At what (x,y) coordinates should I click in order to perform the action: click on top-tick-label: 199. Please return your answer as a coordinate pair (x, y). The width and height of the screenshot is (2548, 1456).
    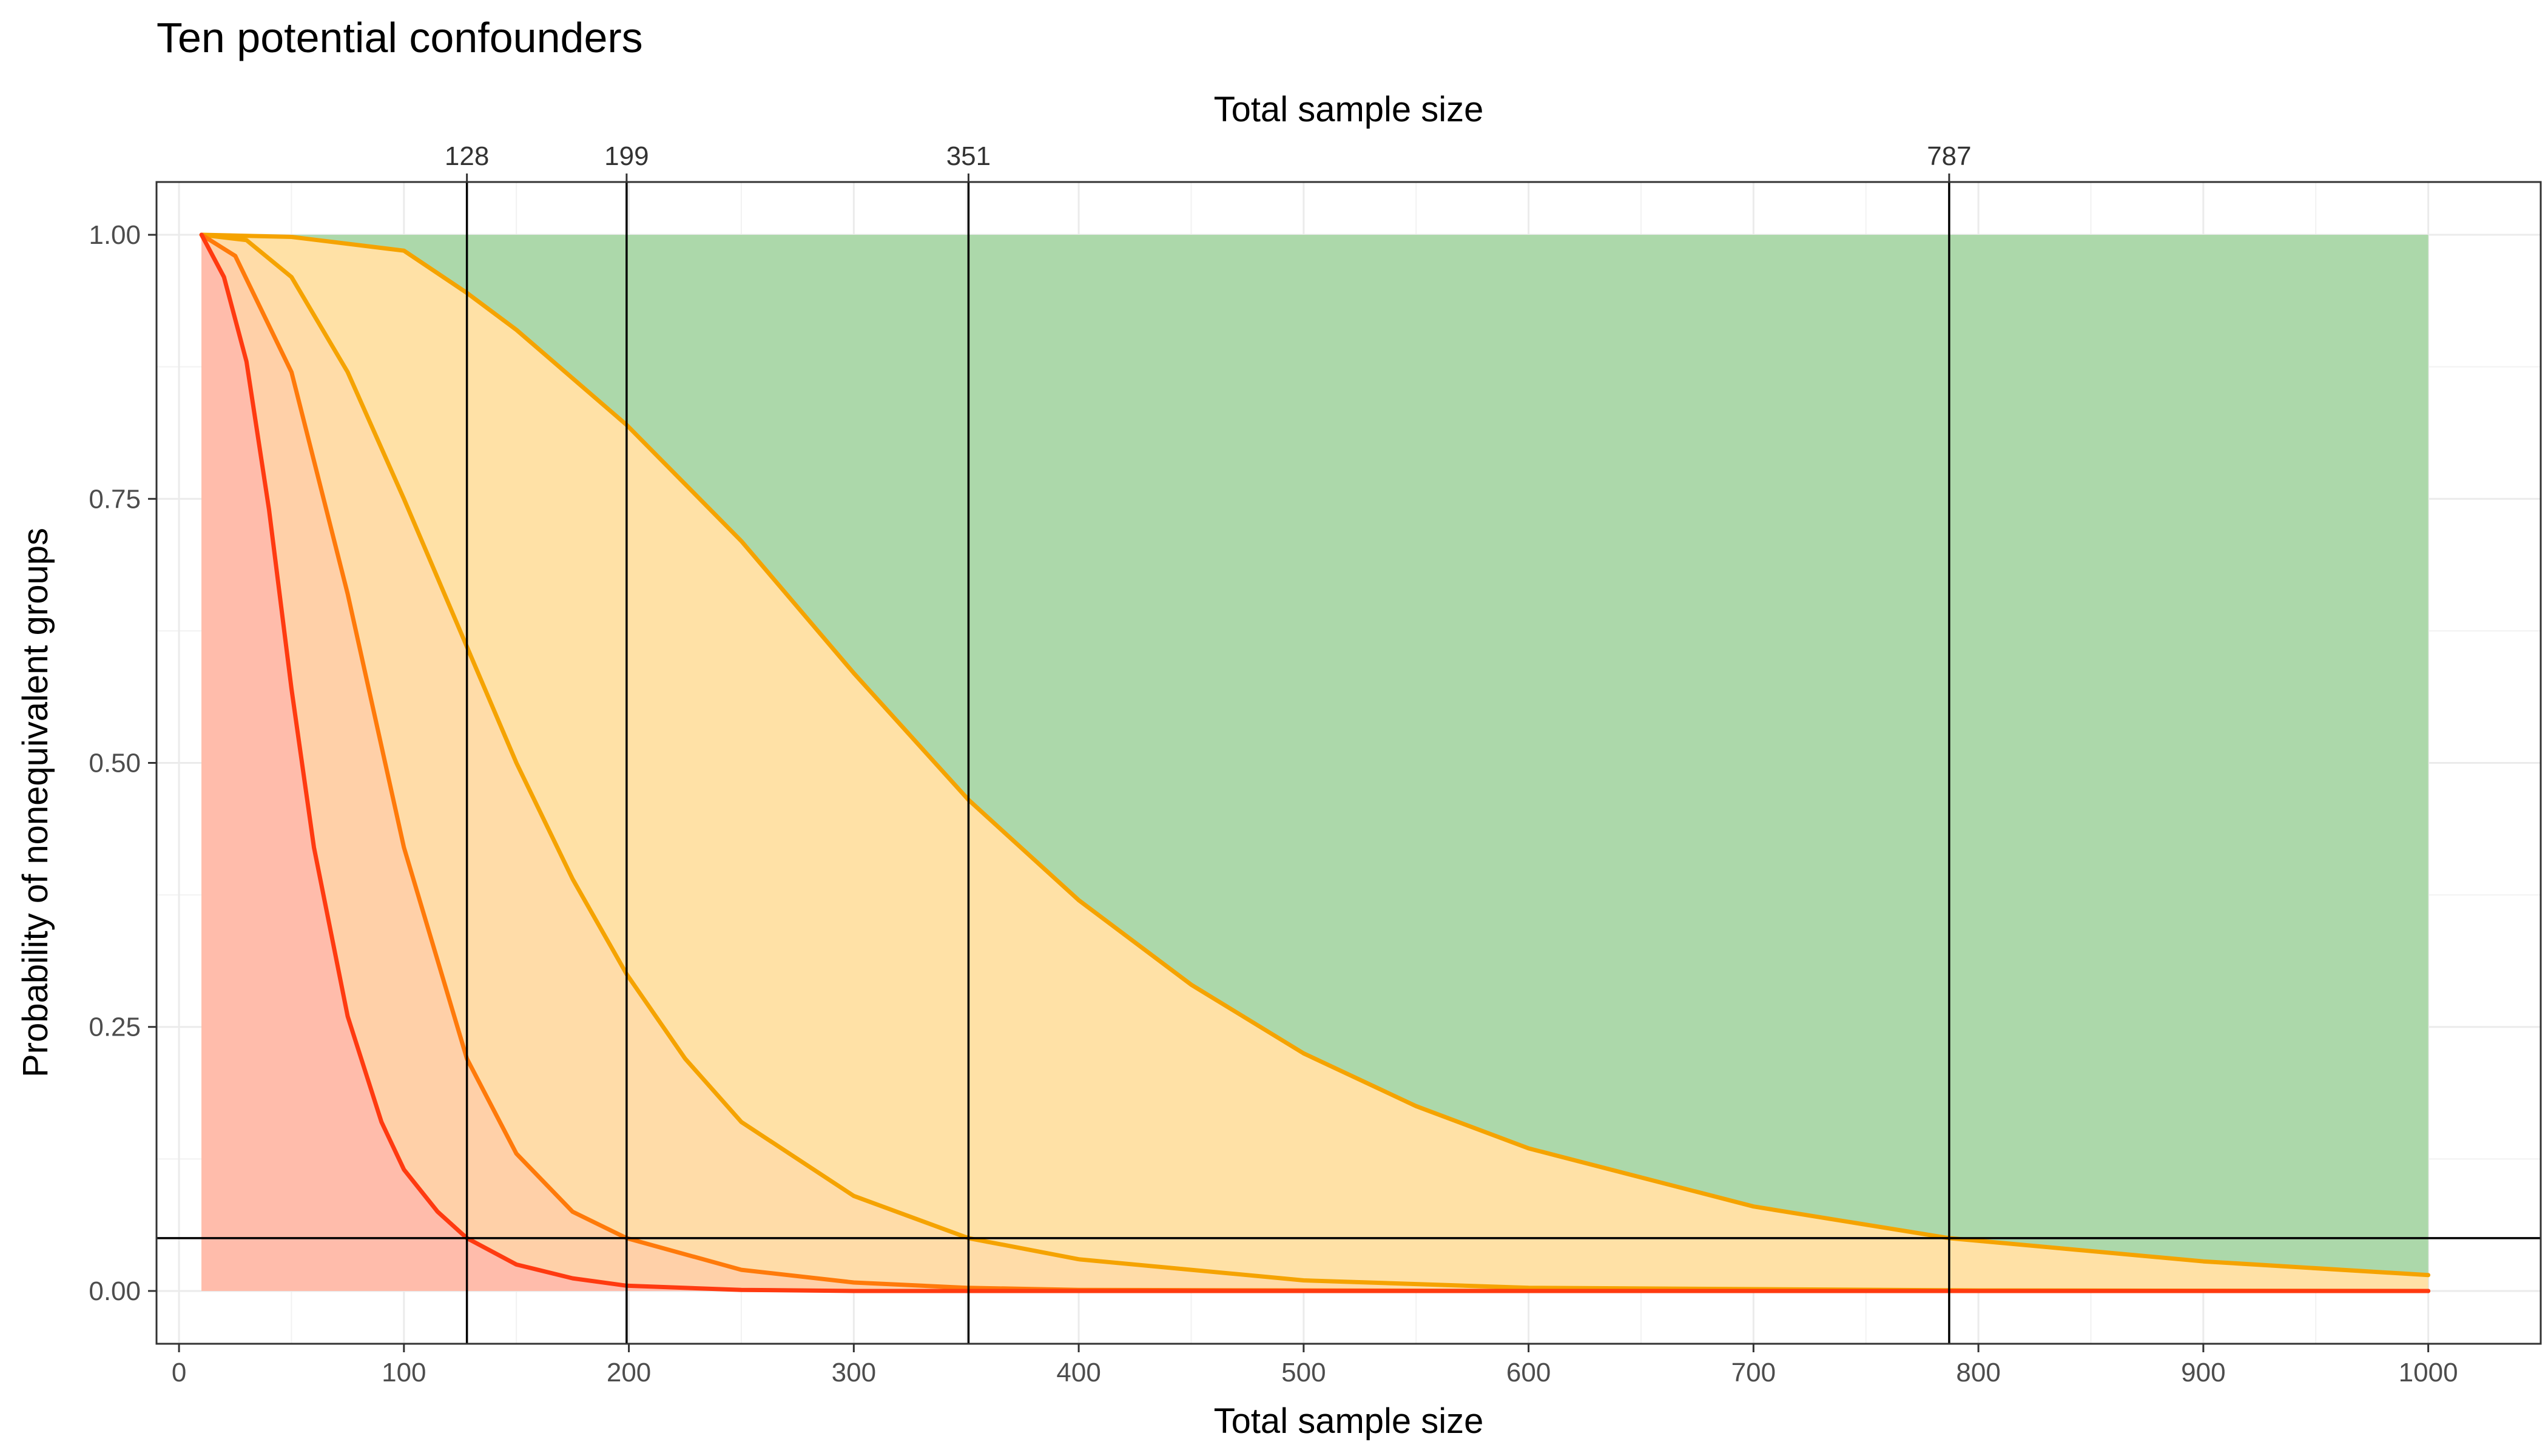
    Looking at the image, I should click on (626, 156).